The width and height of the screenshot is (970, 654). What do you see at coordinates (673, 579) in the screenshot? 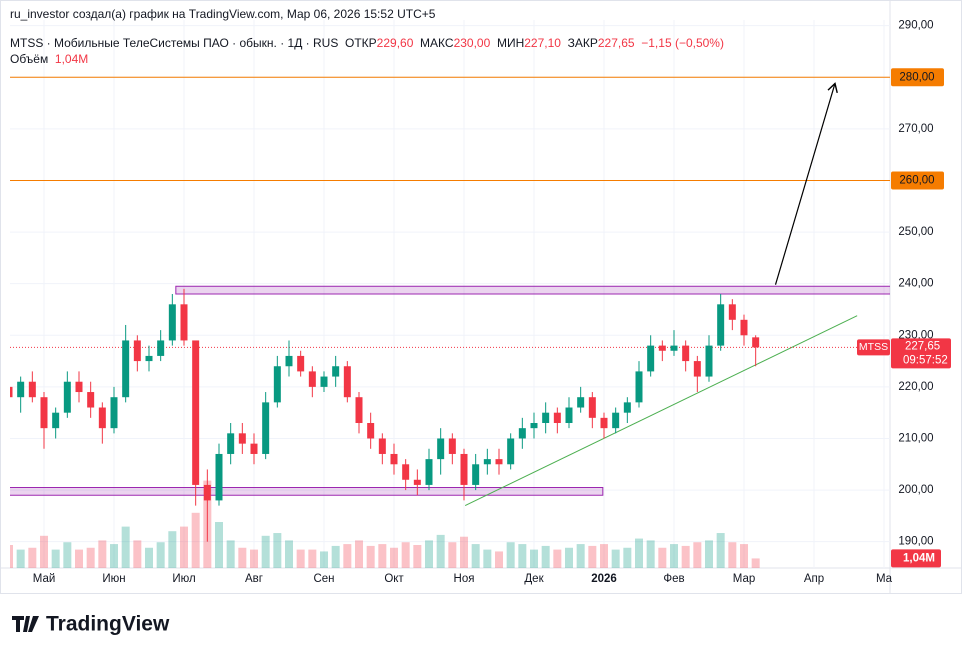
I see `x-tick-label: Фев` at bounding box center [673, 579].